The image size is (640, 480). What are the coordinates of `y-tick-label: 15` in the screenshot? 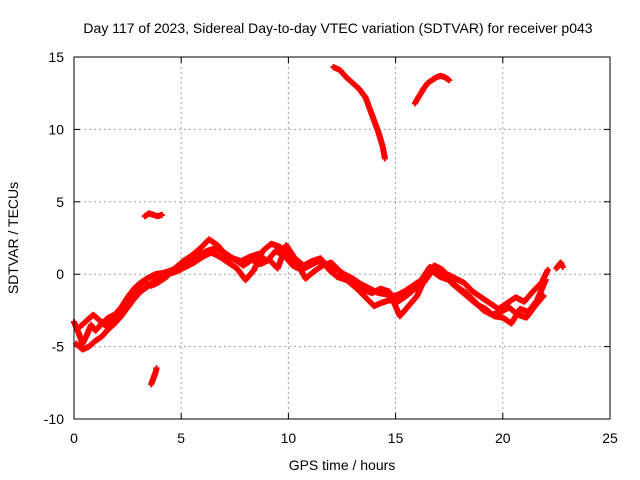 It's located at (56, 57).